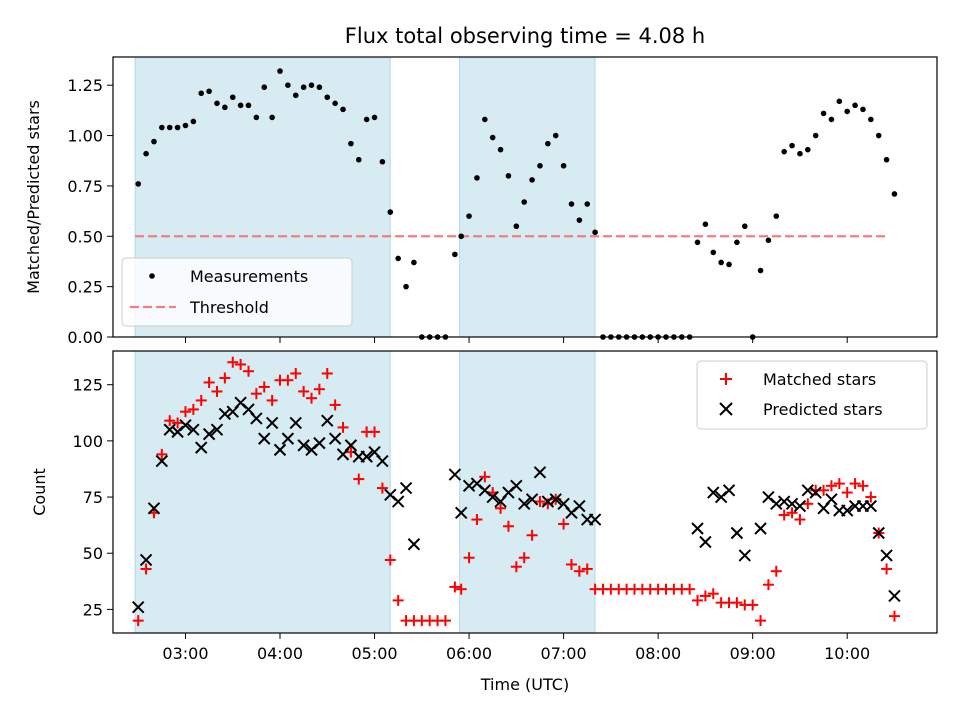 This screenshot has width=960, height=724. I want to click on top-y-ticks: 0.00 0.25 0.50 0.75 1.00 1.25, so click(90, 211).